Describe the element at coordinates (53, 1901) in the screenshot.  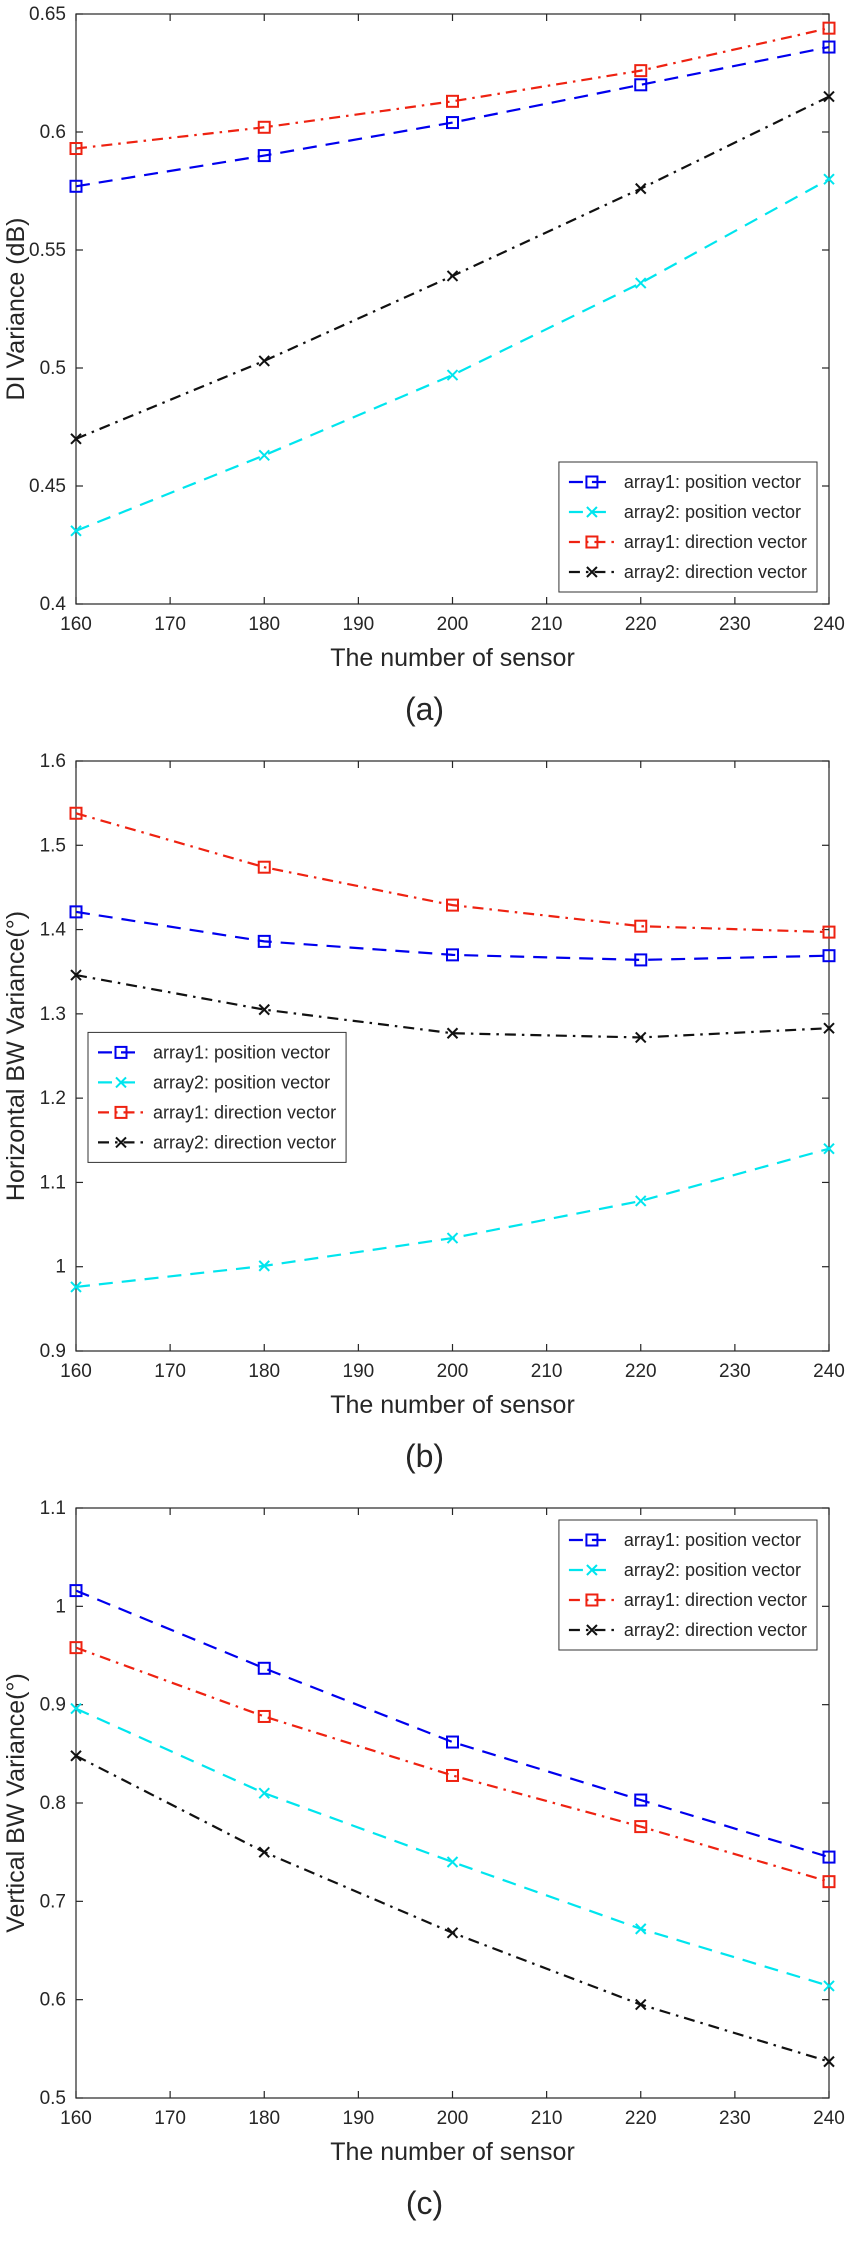
I see `y-tick-label: 0.7` at that location.